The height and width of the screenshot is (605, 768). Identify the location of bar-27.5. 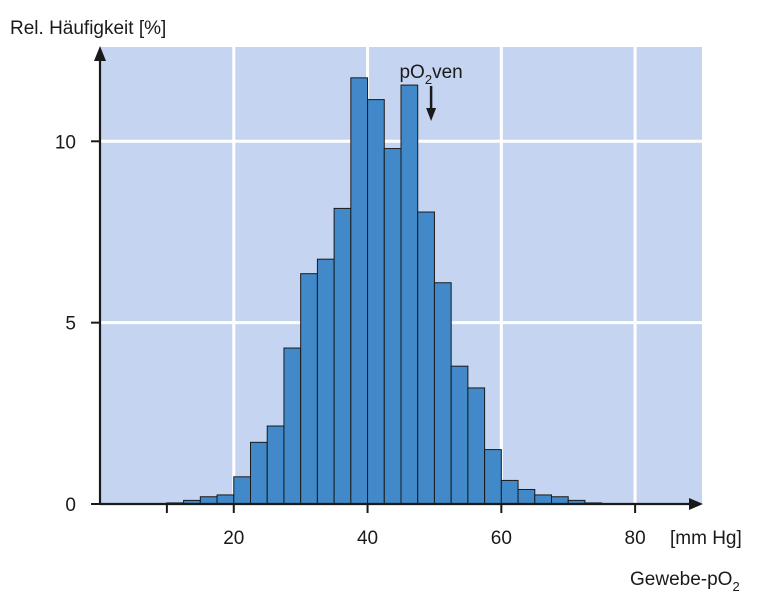
(292, 426).